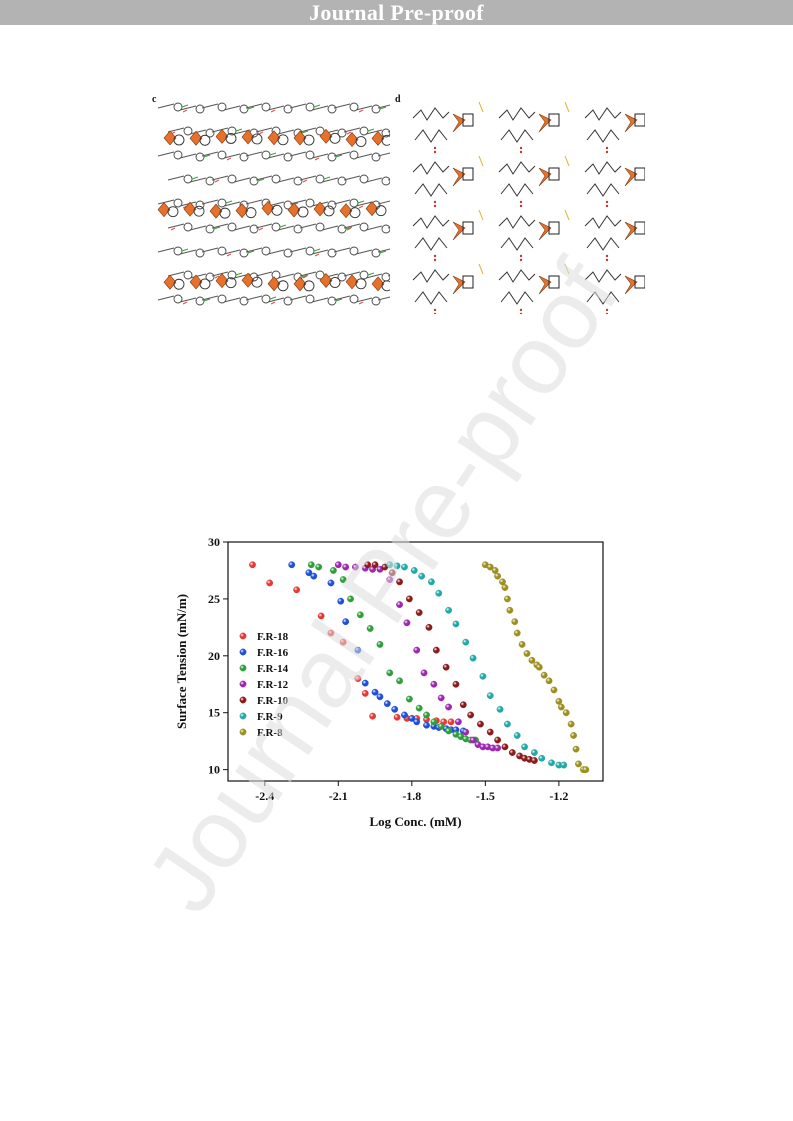 The image size is (793, 1121). Describe the element at coordinates (214, 713) in the screenshot. I see `y-tick-label: 15` at that location.